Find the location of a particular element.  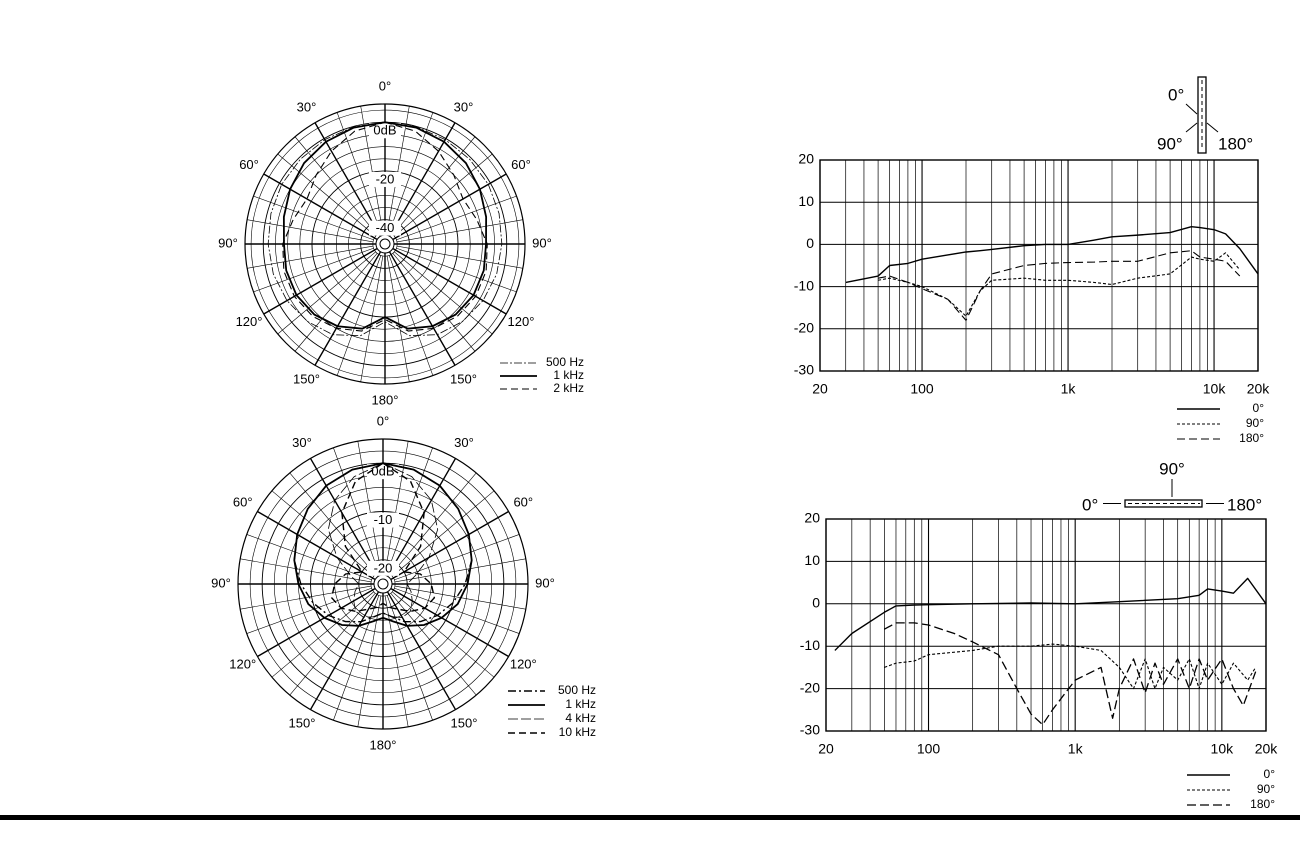

y-tick-label: 10 is located at coordinates (806, 201).